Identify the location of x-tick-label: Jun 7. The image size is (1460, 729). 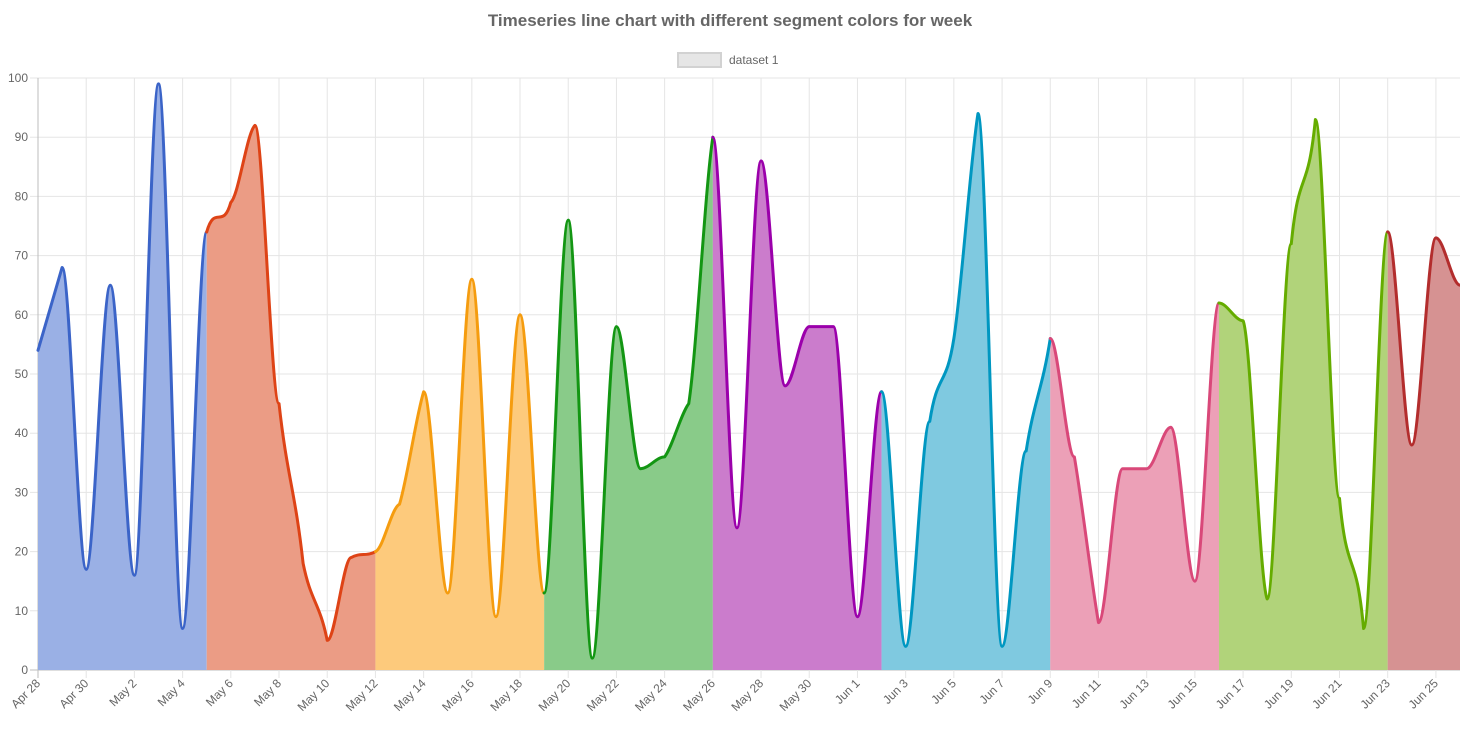
(992, 691).